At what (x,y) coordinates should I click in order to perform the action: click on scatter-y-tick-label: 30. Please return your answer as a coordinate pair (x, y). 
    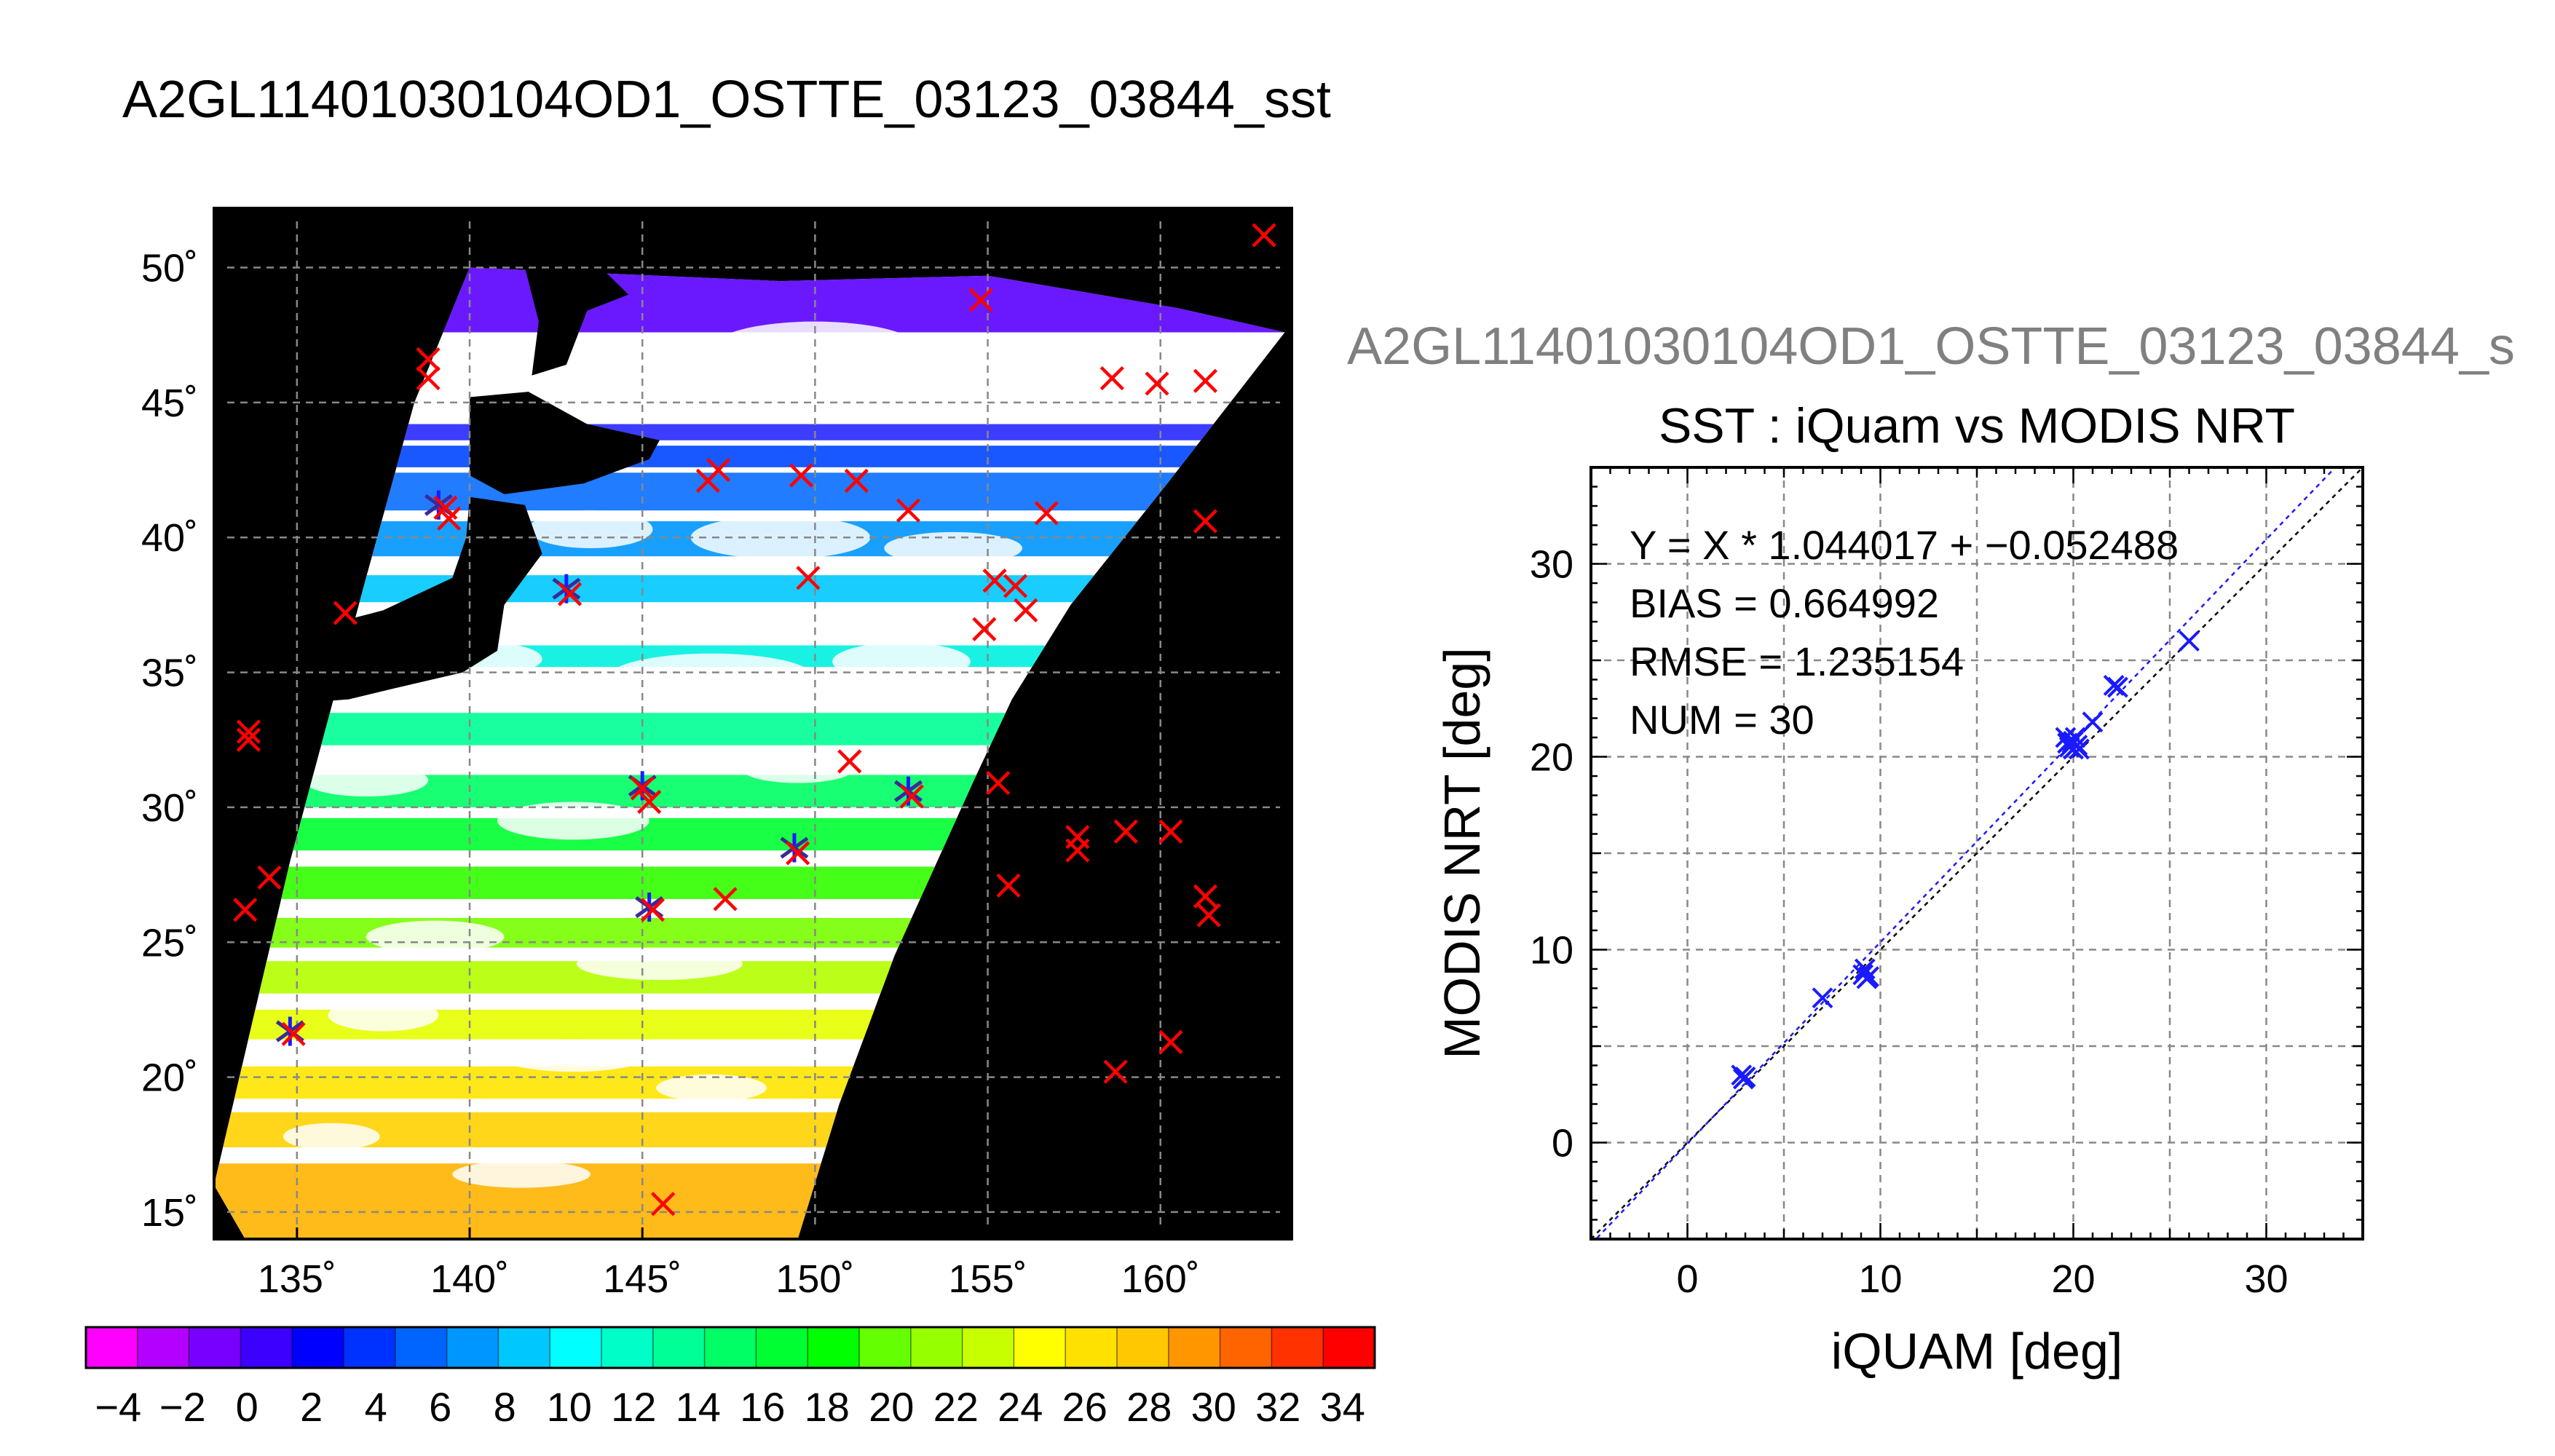
    Looking at the image, I should click on (1551, 565).